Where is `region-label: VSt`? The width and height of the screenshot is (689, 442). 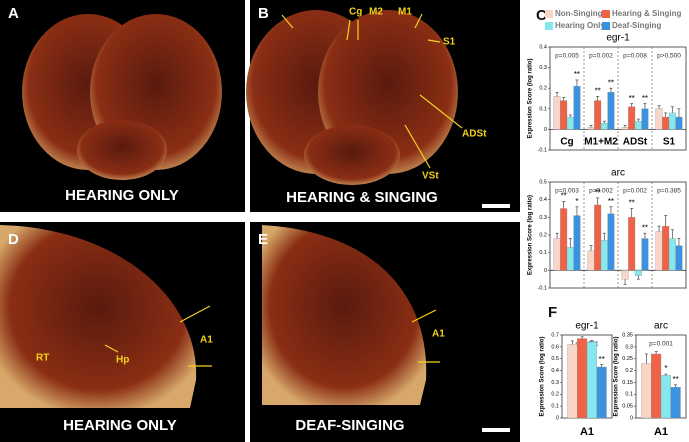 region-label: VSt is located at coordinates (430, 176).